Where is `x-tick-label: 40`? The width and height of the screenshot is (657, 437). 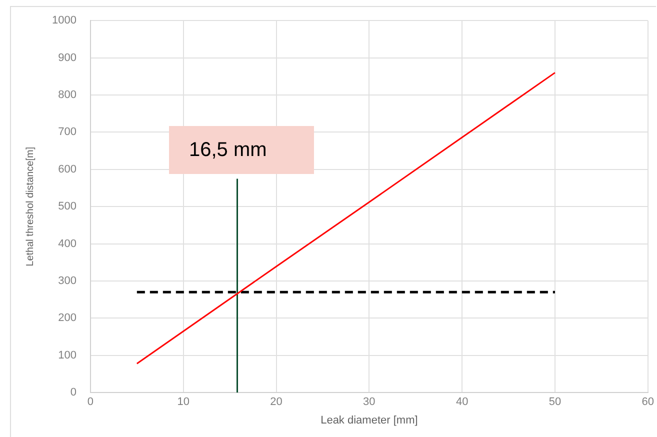 x-tick-label: 40 is located at coordinates (462, 402).